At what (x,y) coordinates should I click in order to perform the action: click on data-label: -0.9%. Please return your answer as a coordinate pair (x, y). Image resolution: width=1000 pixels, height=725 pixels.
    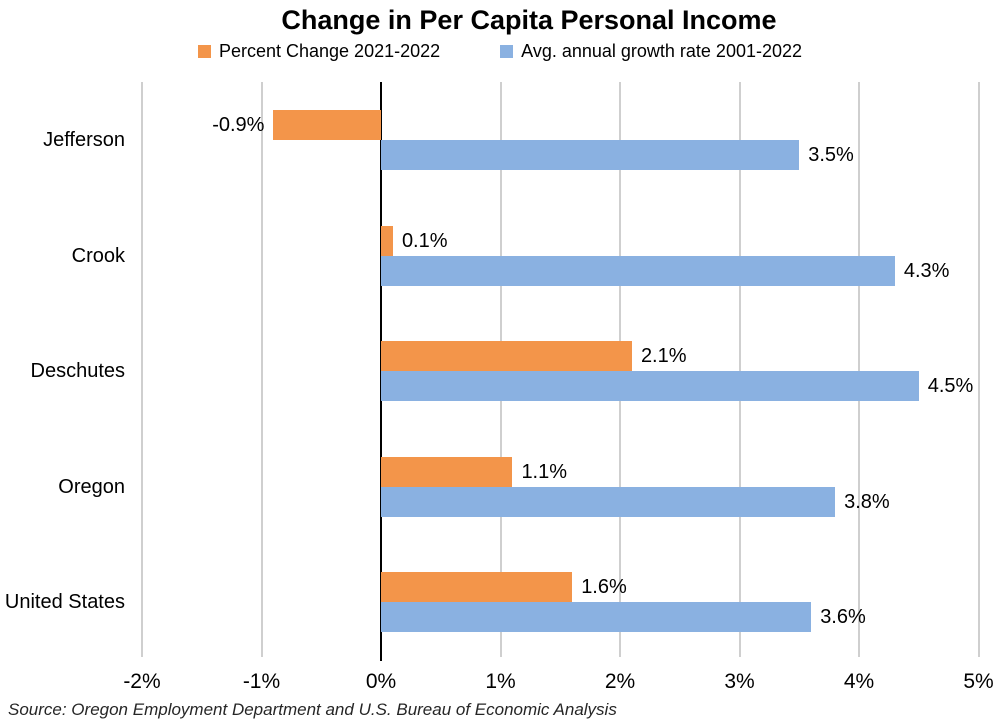
    Looking at the image, I should click on (238, 125).